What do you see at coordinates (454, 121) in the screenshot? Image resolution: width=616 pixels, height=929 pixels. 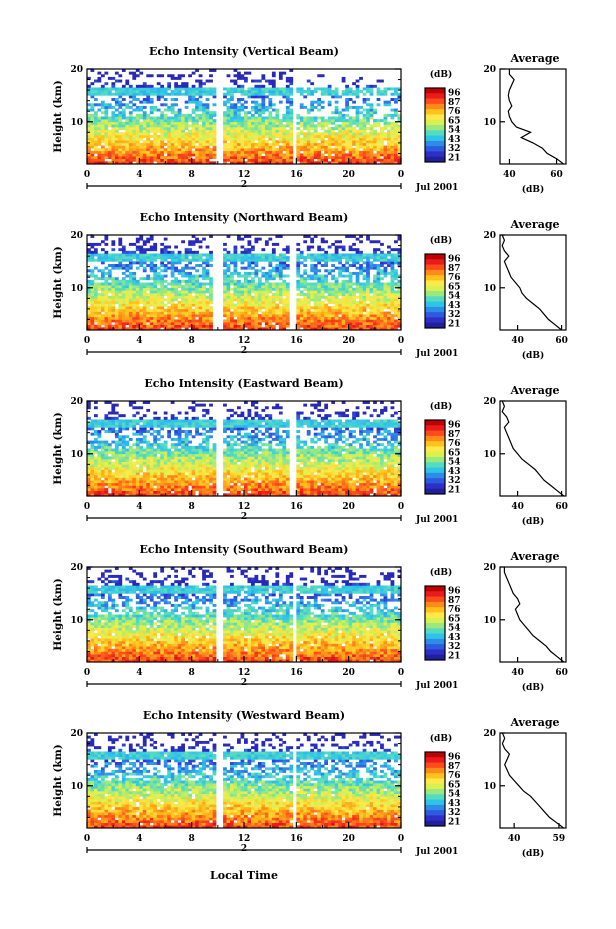 I see `colorbar-label: 65` at bounding box center [454, 121].